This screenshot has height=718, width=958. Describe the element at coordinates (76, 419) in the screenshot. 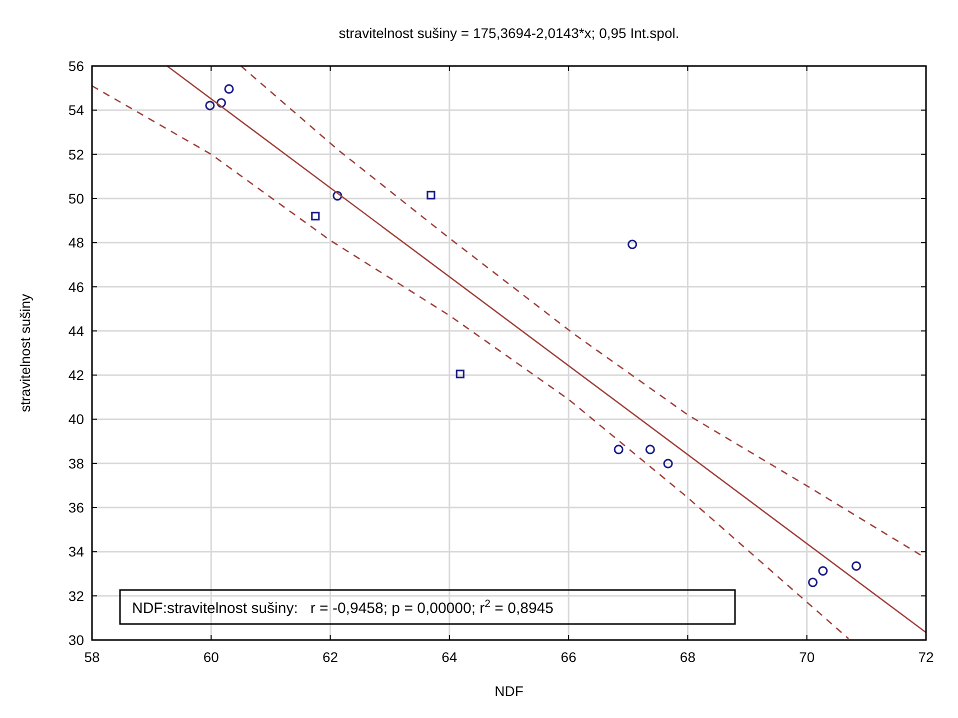

I see `y-tick-label: 40` at that location.